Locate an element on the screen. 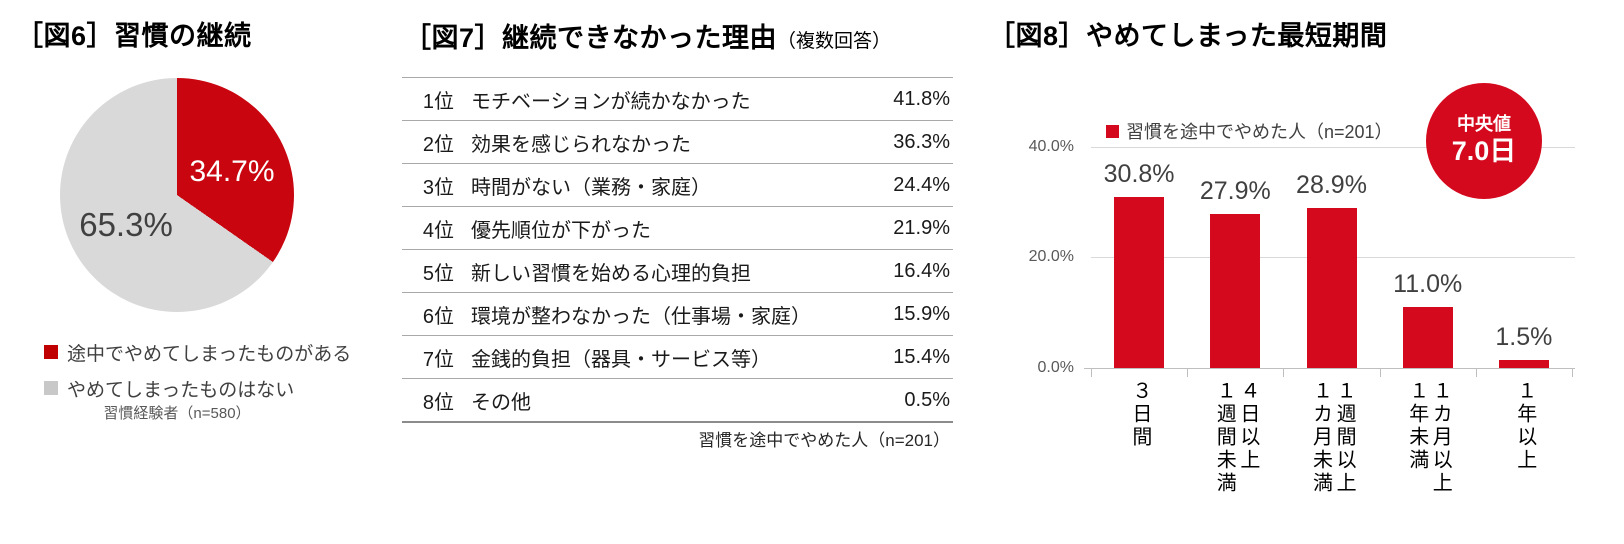  table-row: 3位 時間がない（業務・家庭） 24.4% is located at coordinates (677, 184).